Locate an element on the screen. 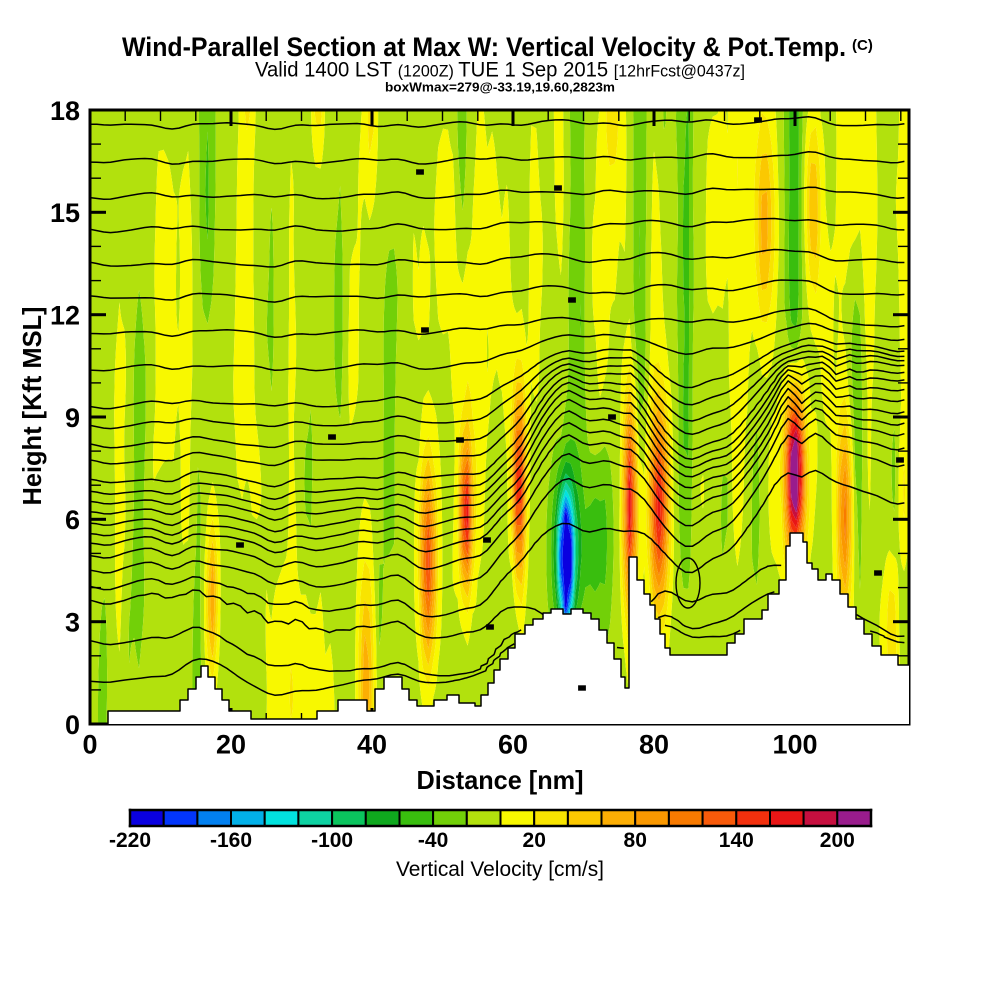 The image size is (1000, 1000). svg-text: [12hrFcst@0437z] is located at coordinates (679, 71).